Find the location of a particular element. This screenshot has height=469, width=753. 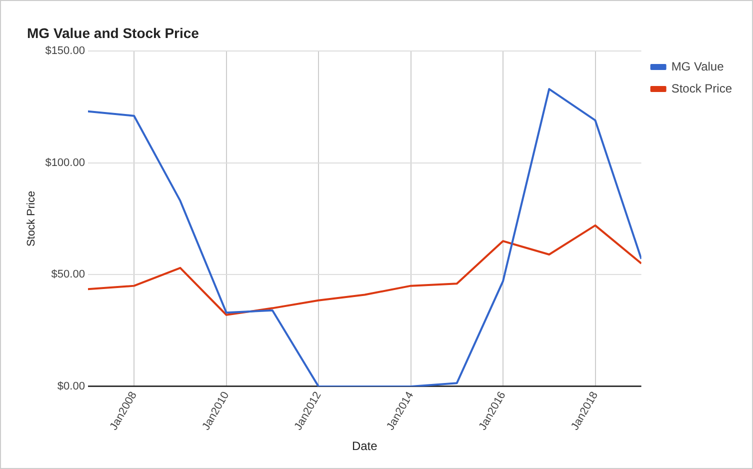

y-tick-label: $150.00 is located at coordinates (65, 51).